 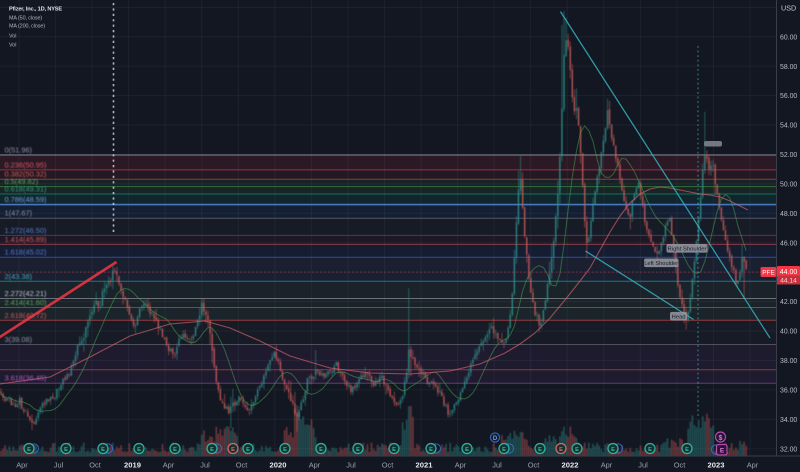 I want to click on svg-text: 2019, so click(x=132, y=465).